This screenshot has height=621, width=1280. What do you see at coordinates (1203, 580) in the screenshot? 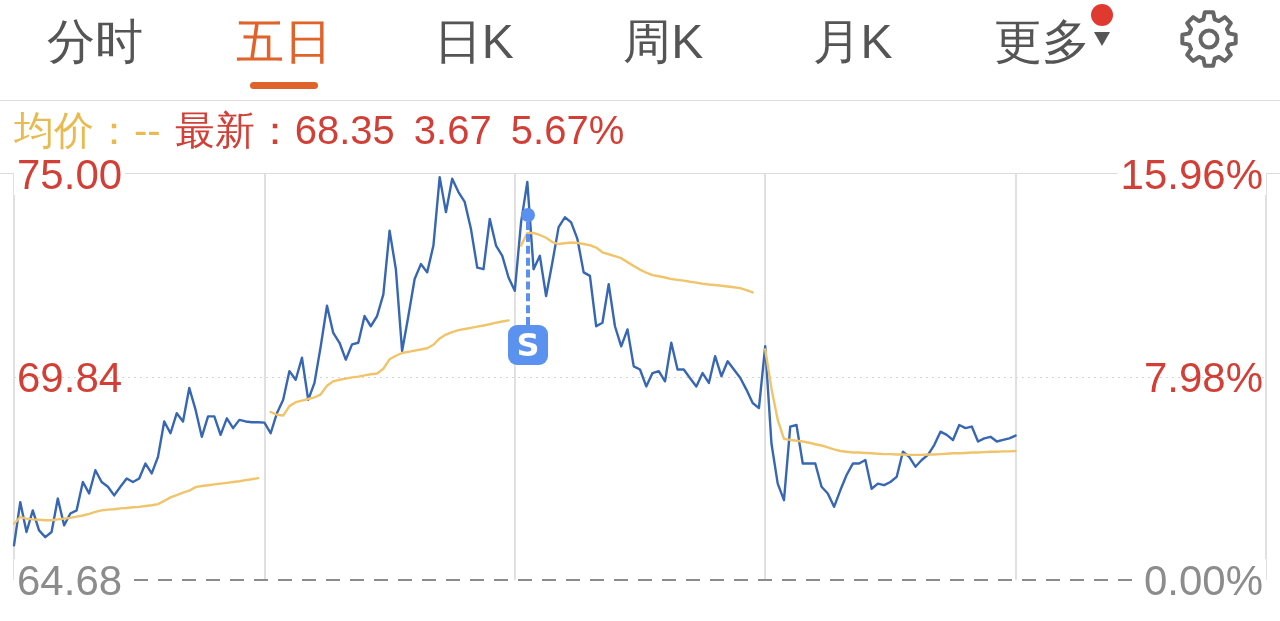
I see `y2-tick-label: 0.00%` at bounding box center [1203, 580].